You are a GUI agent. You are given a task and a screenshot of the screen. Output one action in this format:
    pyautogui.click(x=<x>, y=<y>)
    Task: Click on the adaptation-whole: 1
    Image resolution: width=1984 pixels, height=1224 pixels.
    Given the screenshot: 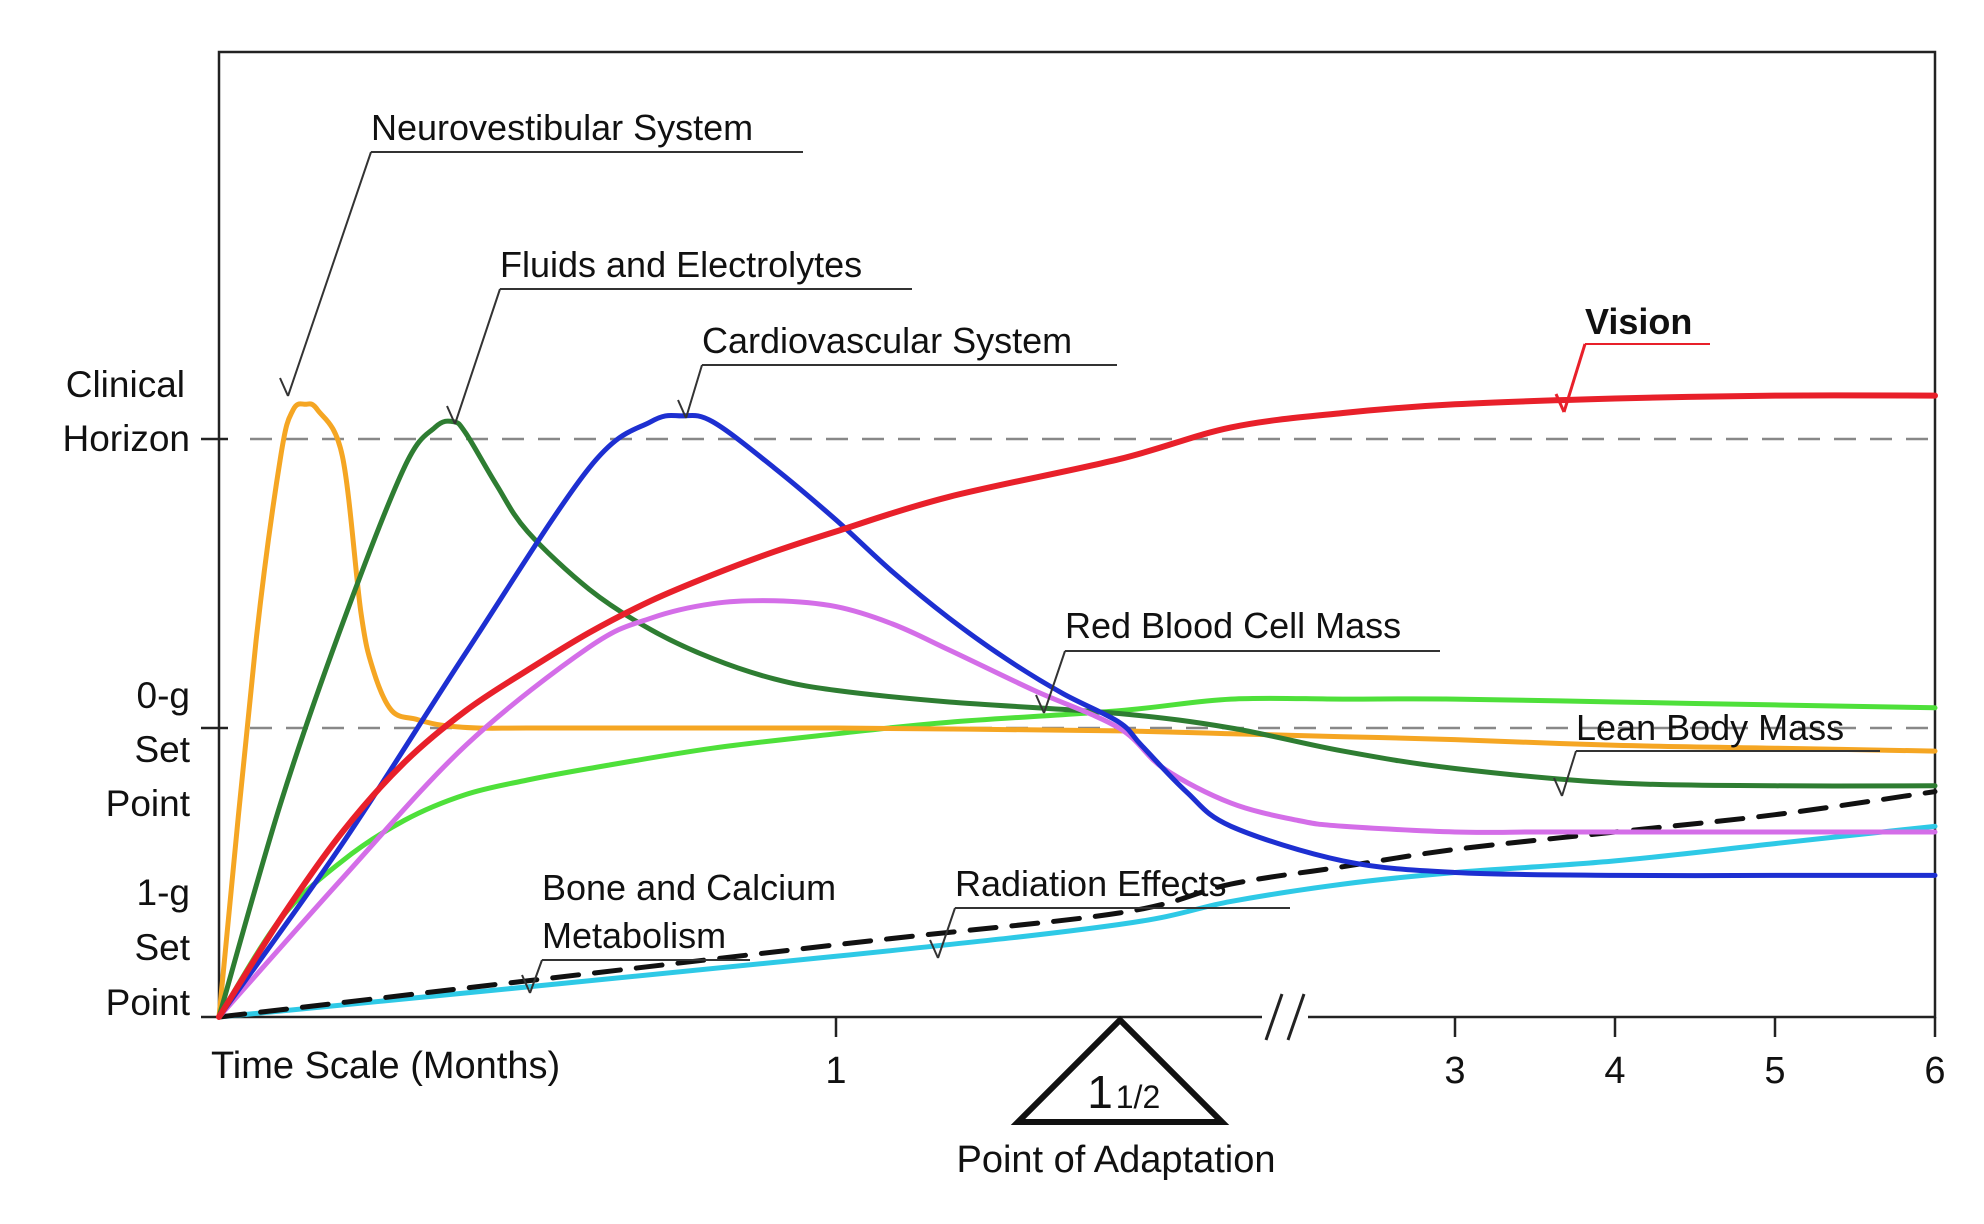 What is the action you would take?
    pyautogui.click(x=1100, y=1092)
    